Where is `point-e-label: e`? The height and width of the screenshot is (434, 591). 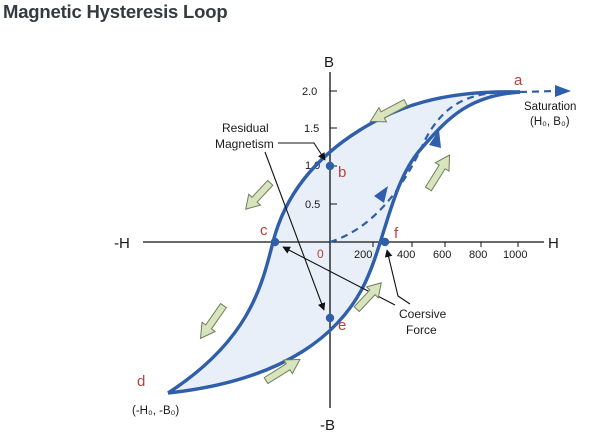 point-e-label: e is located at coordinates (342, 325).